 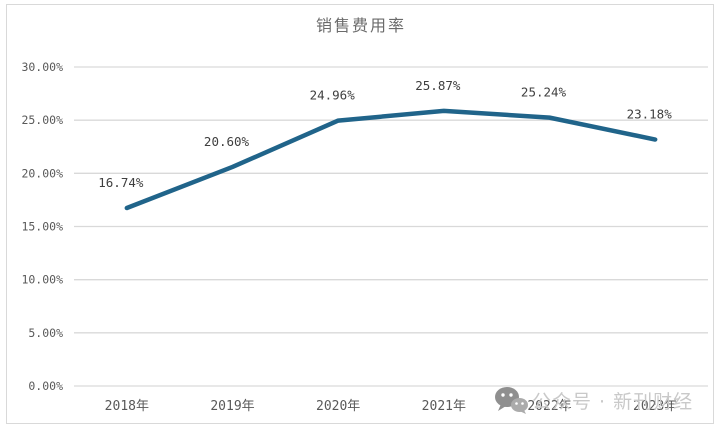 I want to click on y-tick-label: 5.00%, so click(x=45, y=333).